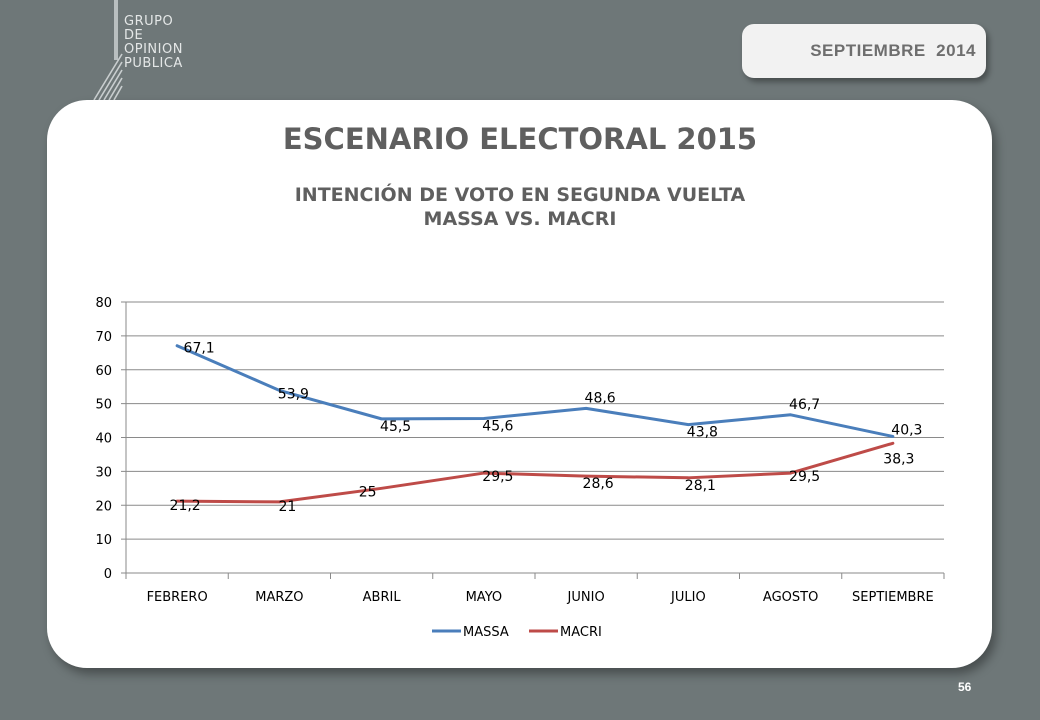 Image resolution: width=1040 pixels, height=720 pixels. I want to click on x-tick-label: SEPTIEMBRE, so click(893, 597).